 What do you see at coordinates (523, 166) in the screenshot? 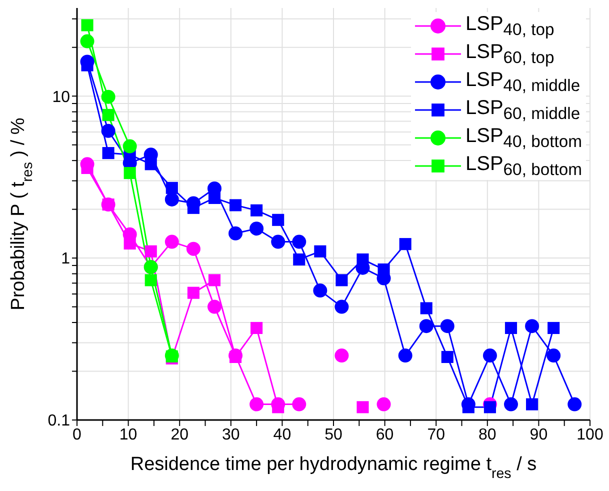
I see `legend-label: LSP$_{60, bottom}$` at bounding box center [523, 166].